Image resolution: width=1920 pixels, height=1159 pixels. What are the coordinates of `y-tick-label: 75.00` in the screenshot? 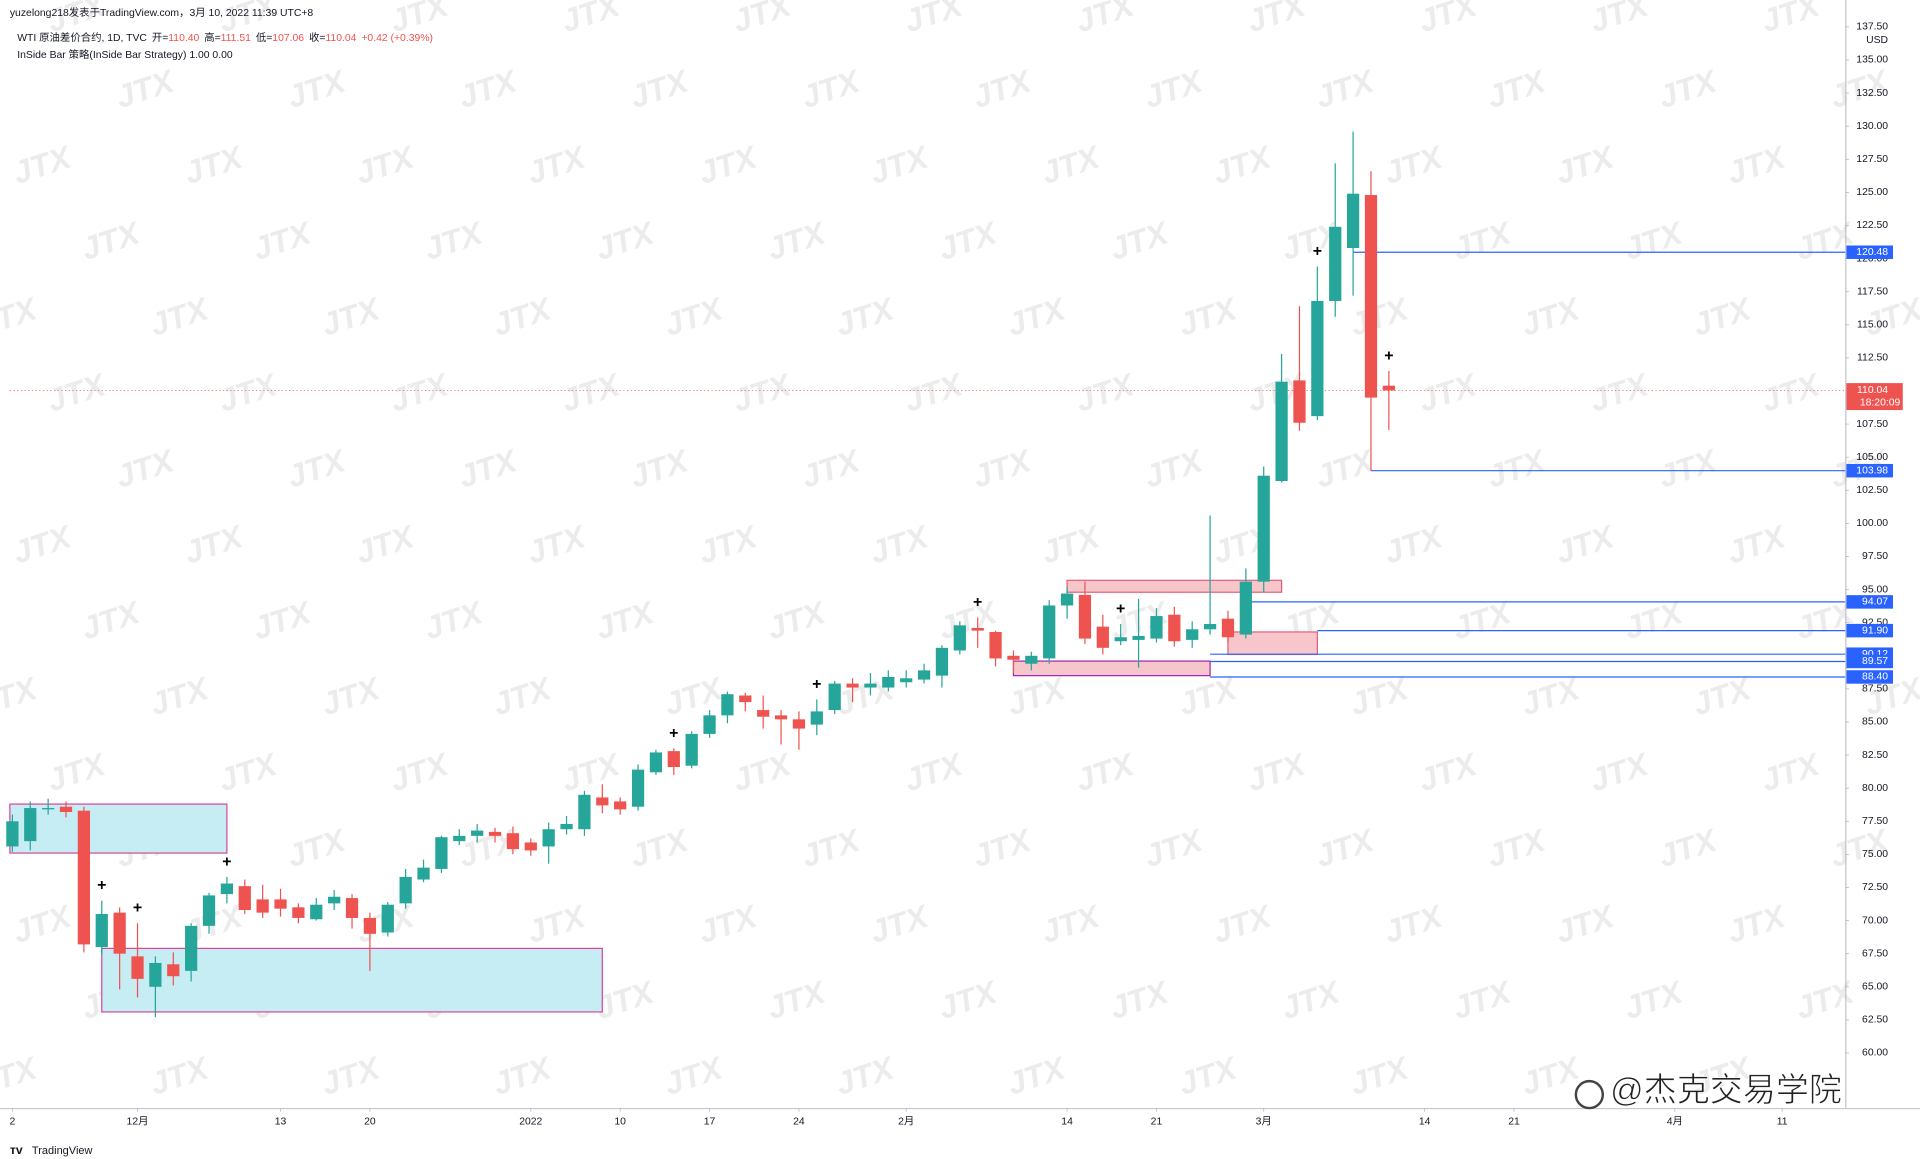 It's located at (1875, 854).